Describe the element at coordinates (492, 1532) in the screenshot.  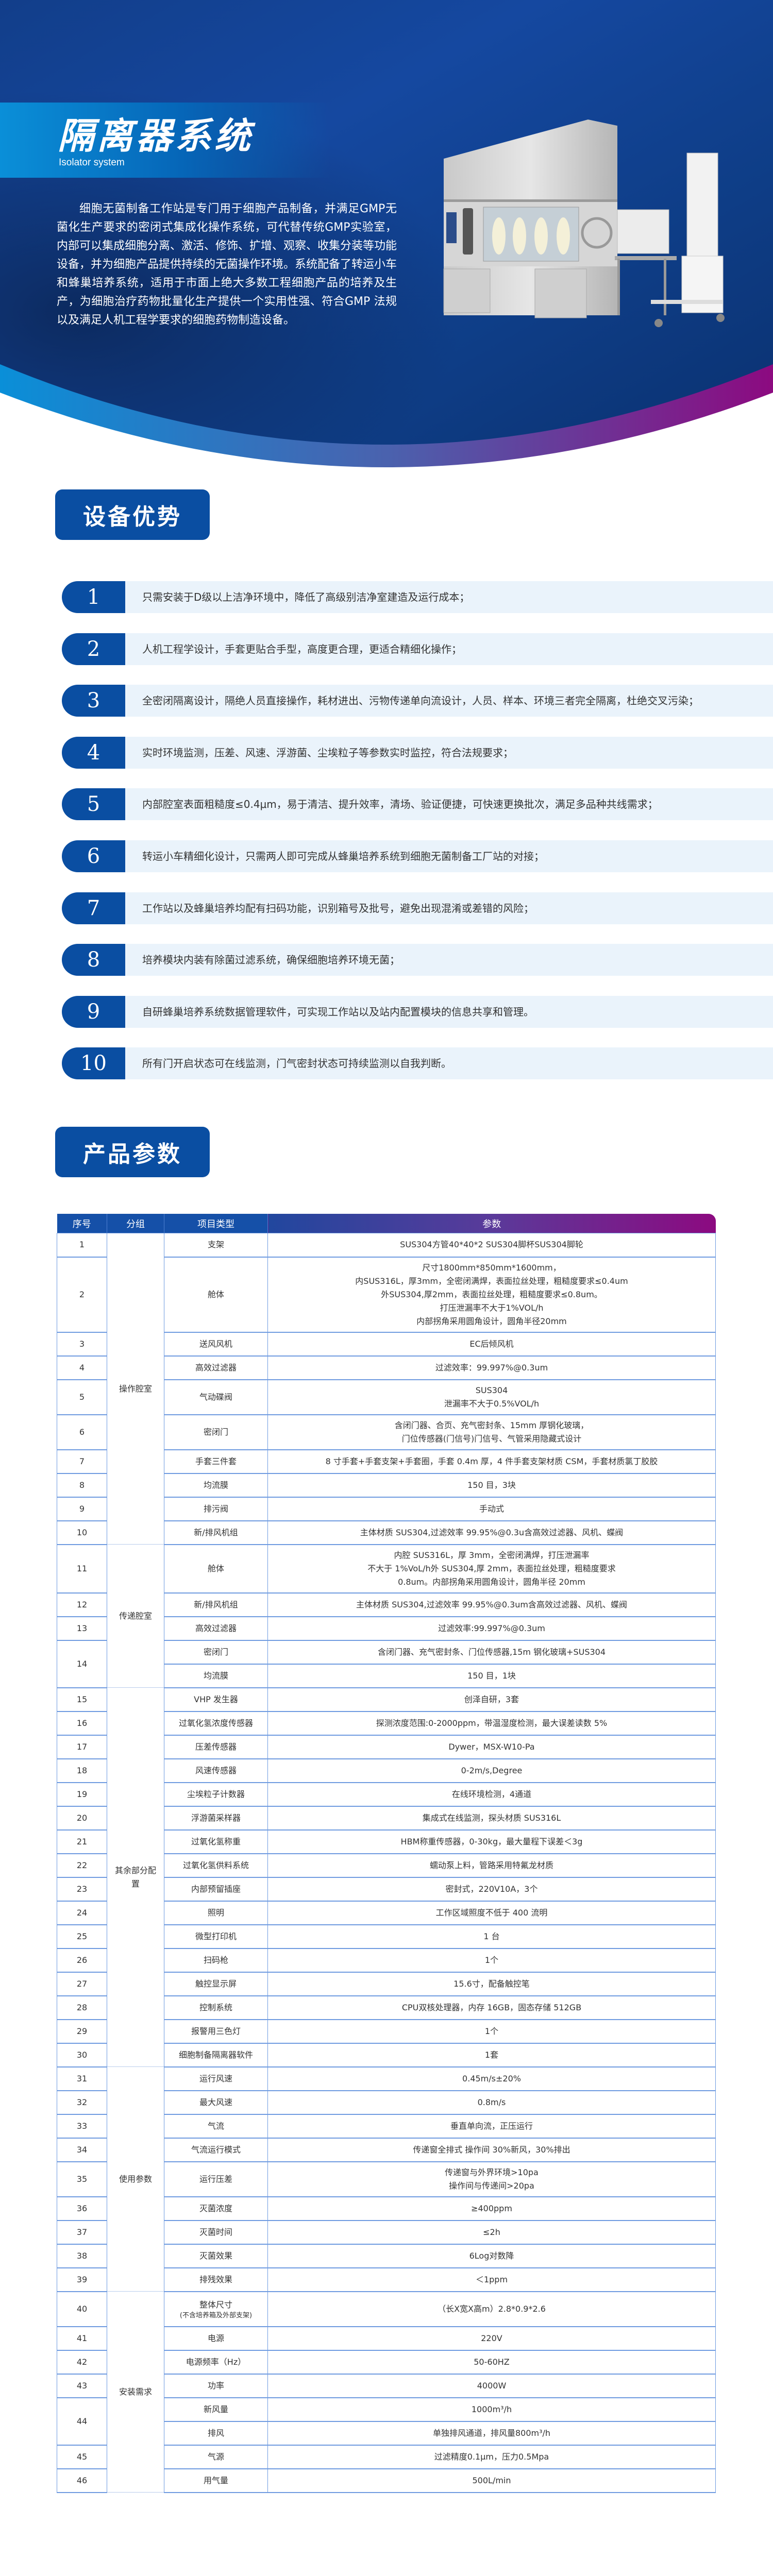
I see `item-value-line: 主体材质 SUS304,过滤效率 99.95%@0.3u含高效过滤器、风机、蝶阀` at that location.